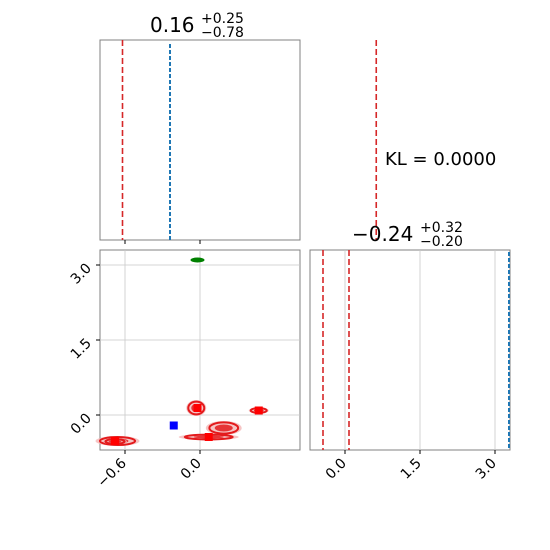 Image resolution: width=550 pixels, height=550 pixels. Describe the element at coordinates (222, 33) in the screenshot. I see `panel-1-title-lower: −0.78` at that location.